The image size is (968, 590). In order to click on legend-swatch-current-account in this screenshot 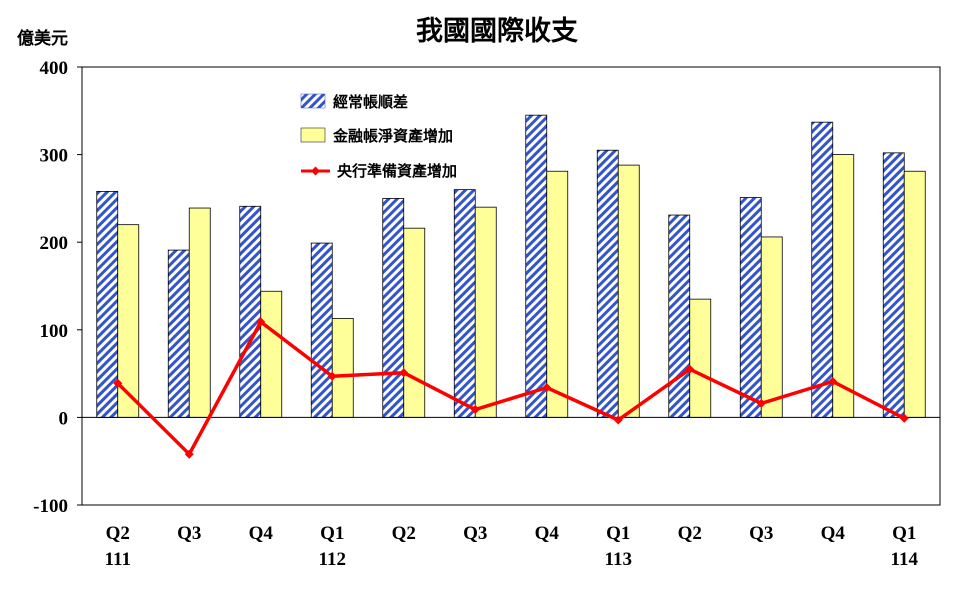, I will do `click(313, 101)`.